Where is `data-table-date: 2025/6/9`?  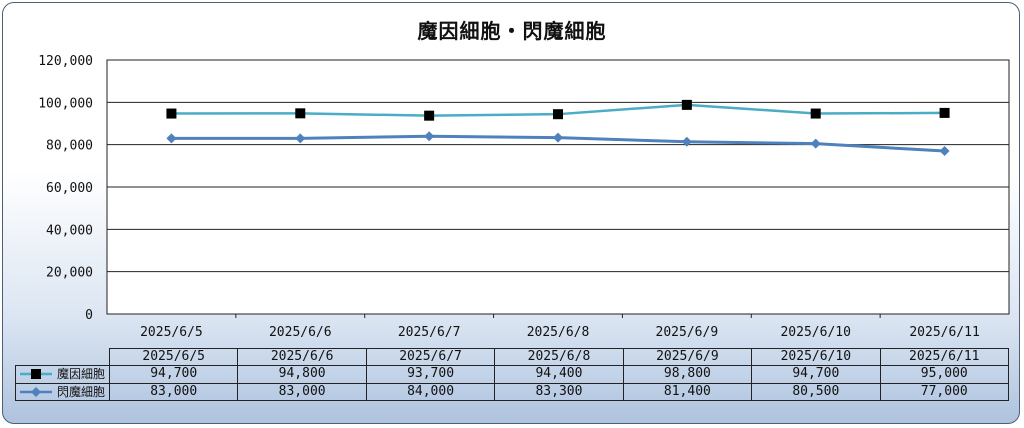
data-table-date: 2025/6/9 is located at coordinates (687, 357).